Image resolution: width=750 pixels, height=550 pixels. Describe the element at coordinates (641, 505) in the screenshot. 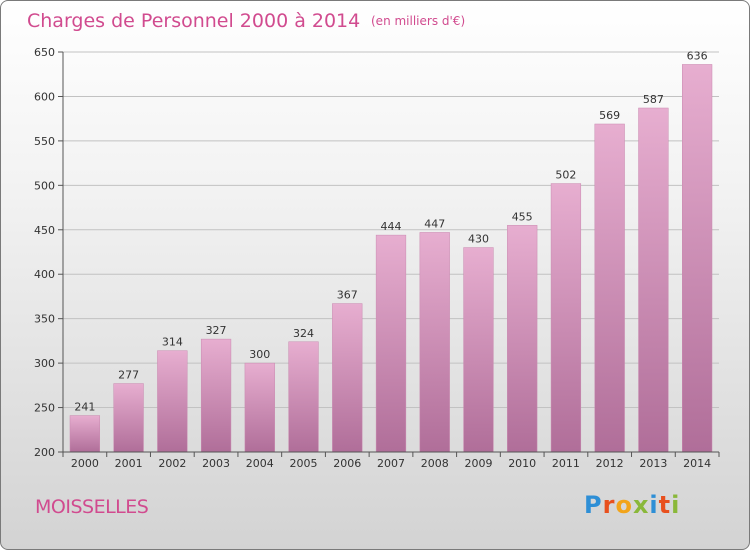

I see `logo-letter: x` at that location.